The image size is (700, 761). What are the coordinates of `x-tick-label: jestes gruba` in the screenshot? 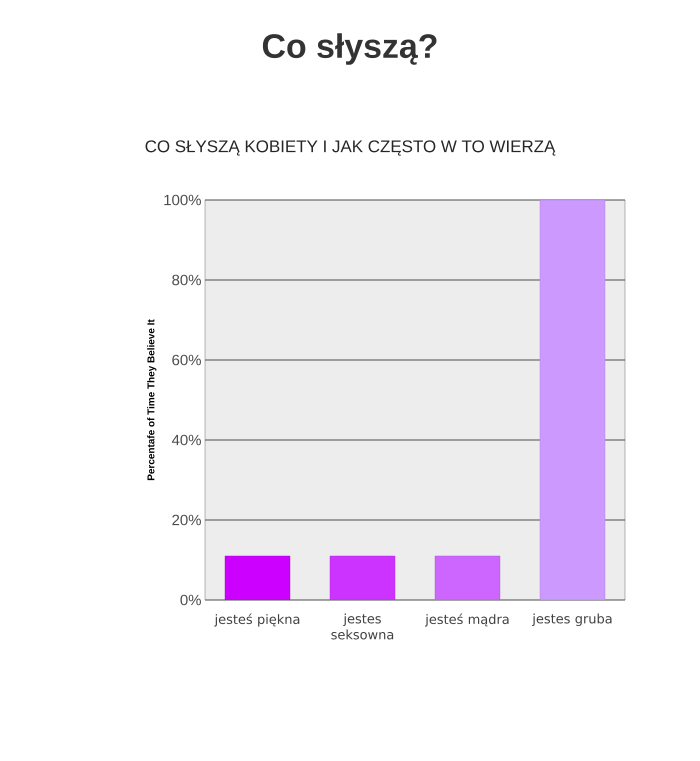 It's located at (572, 620).